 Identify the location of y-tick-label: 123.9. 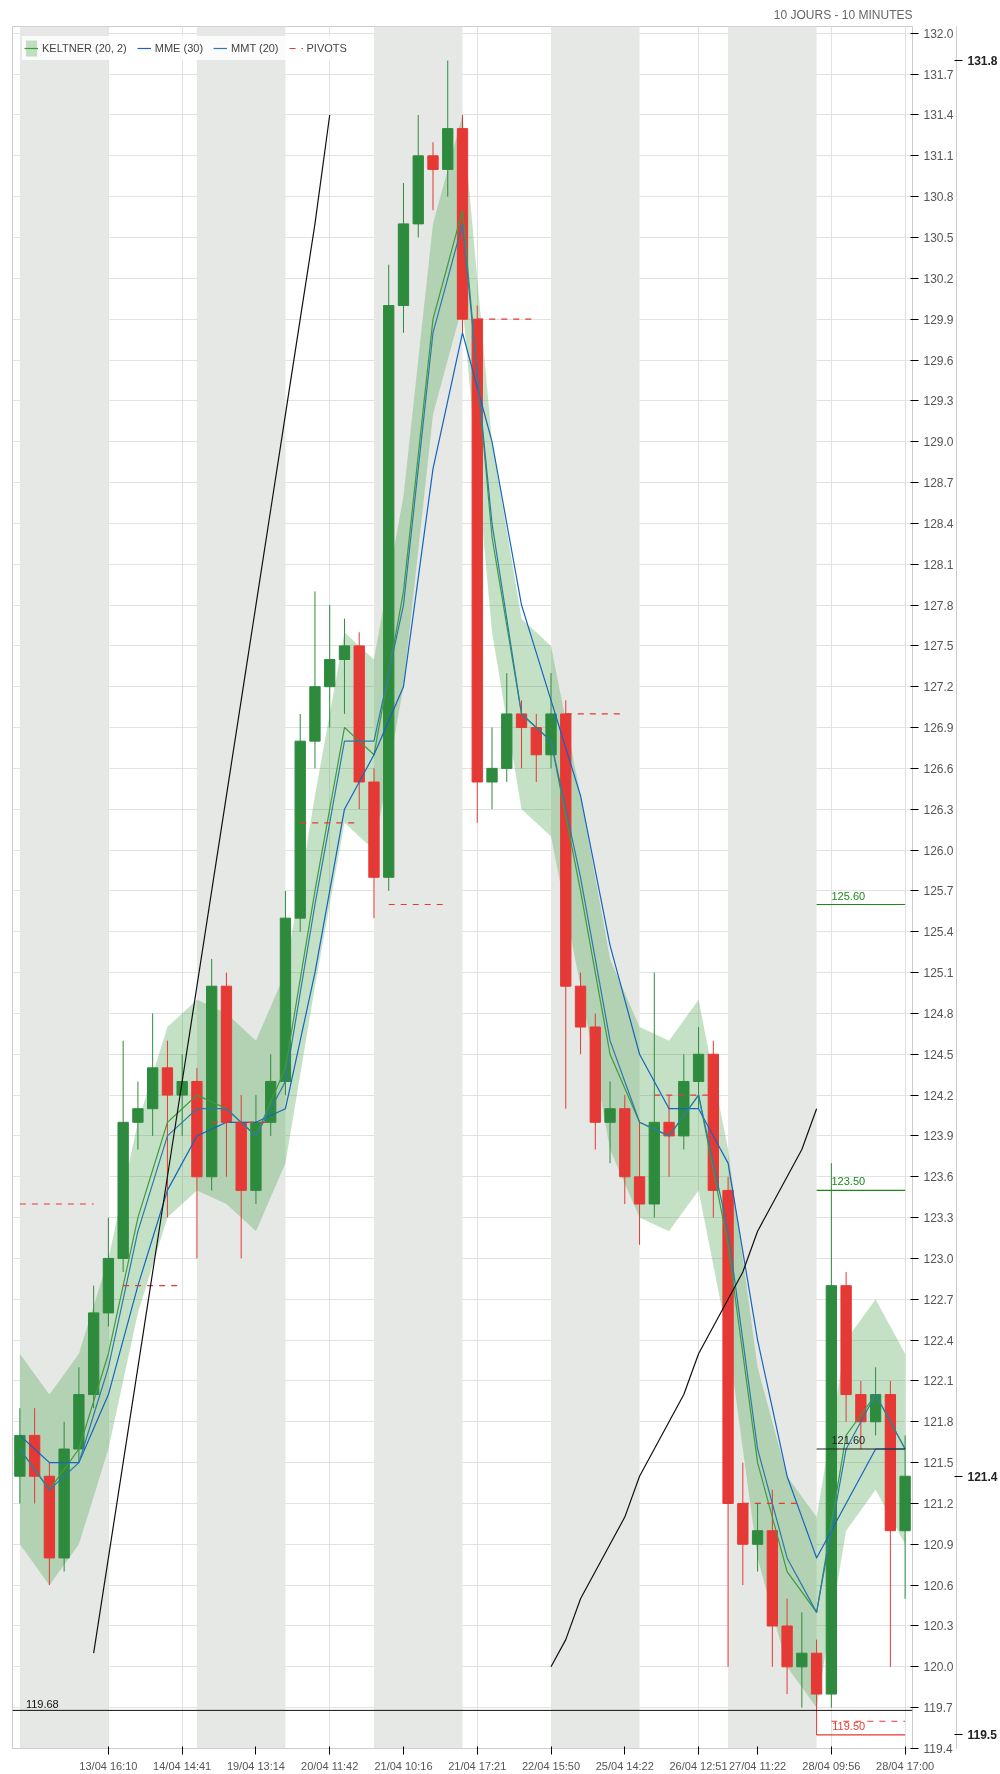
(938, 1136).